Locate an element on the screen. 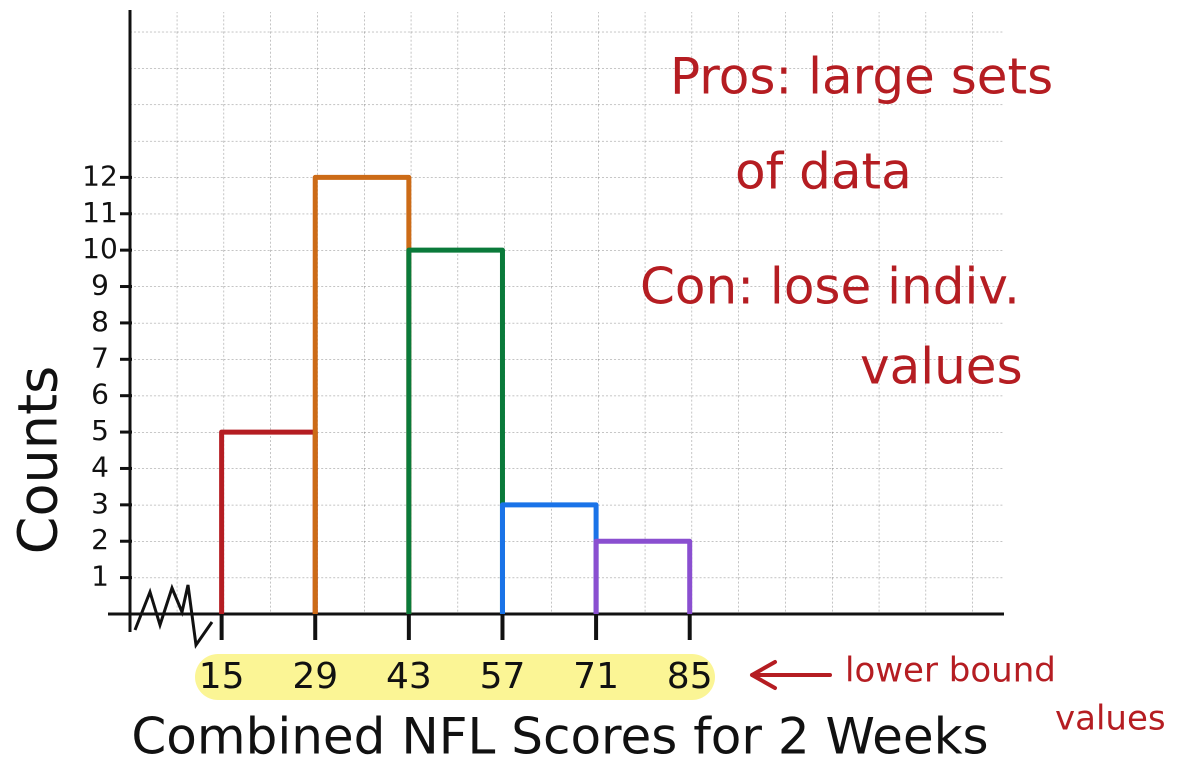 Image resolution: width=1181 pixels, height=776 pixels. x-tick-label: 29 is located at coordinates (315, 676).